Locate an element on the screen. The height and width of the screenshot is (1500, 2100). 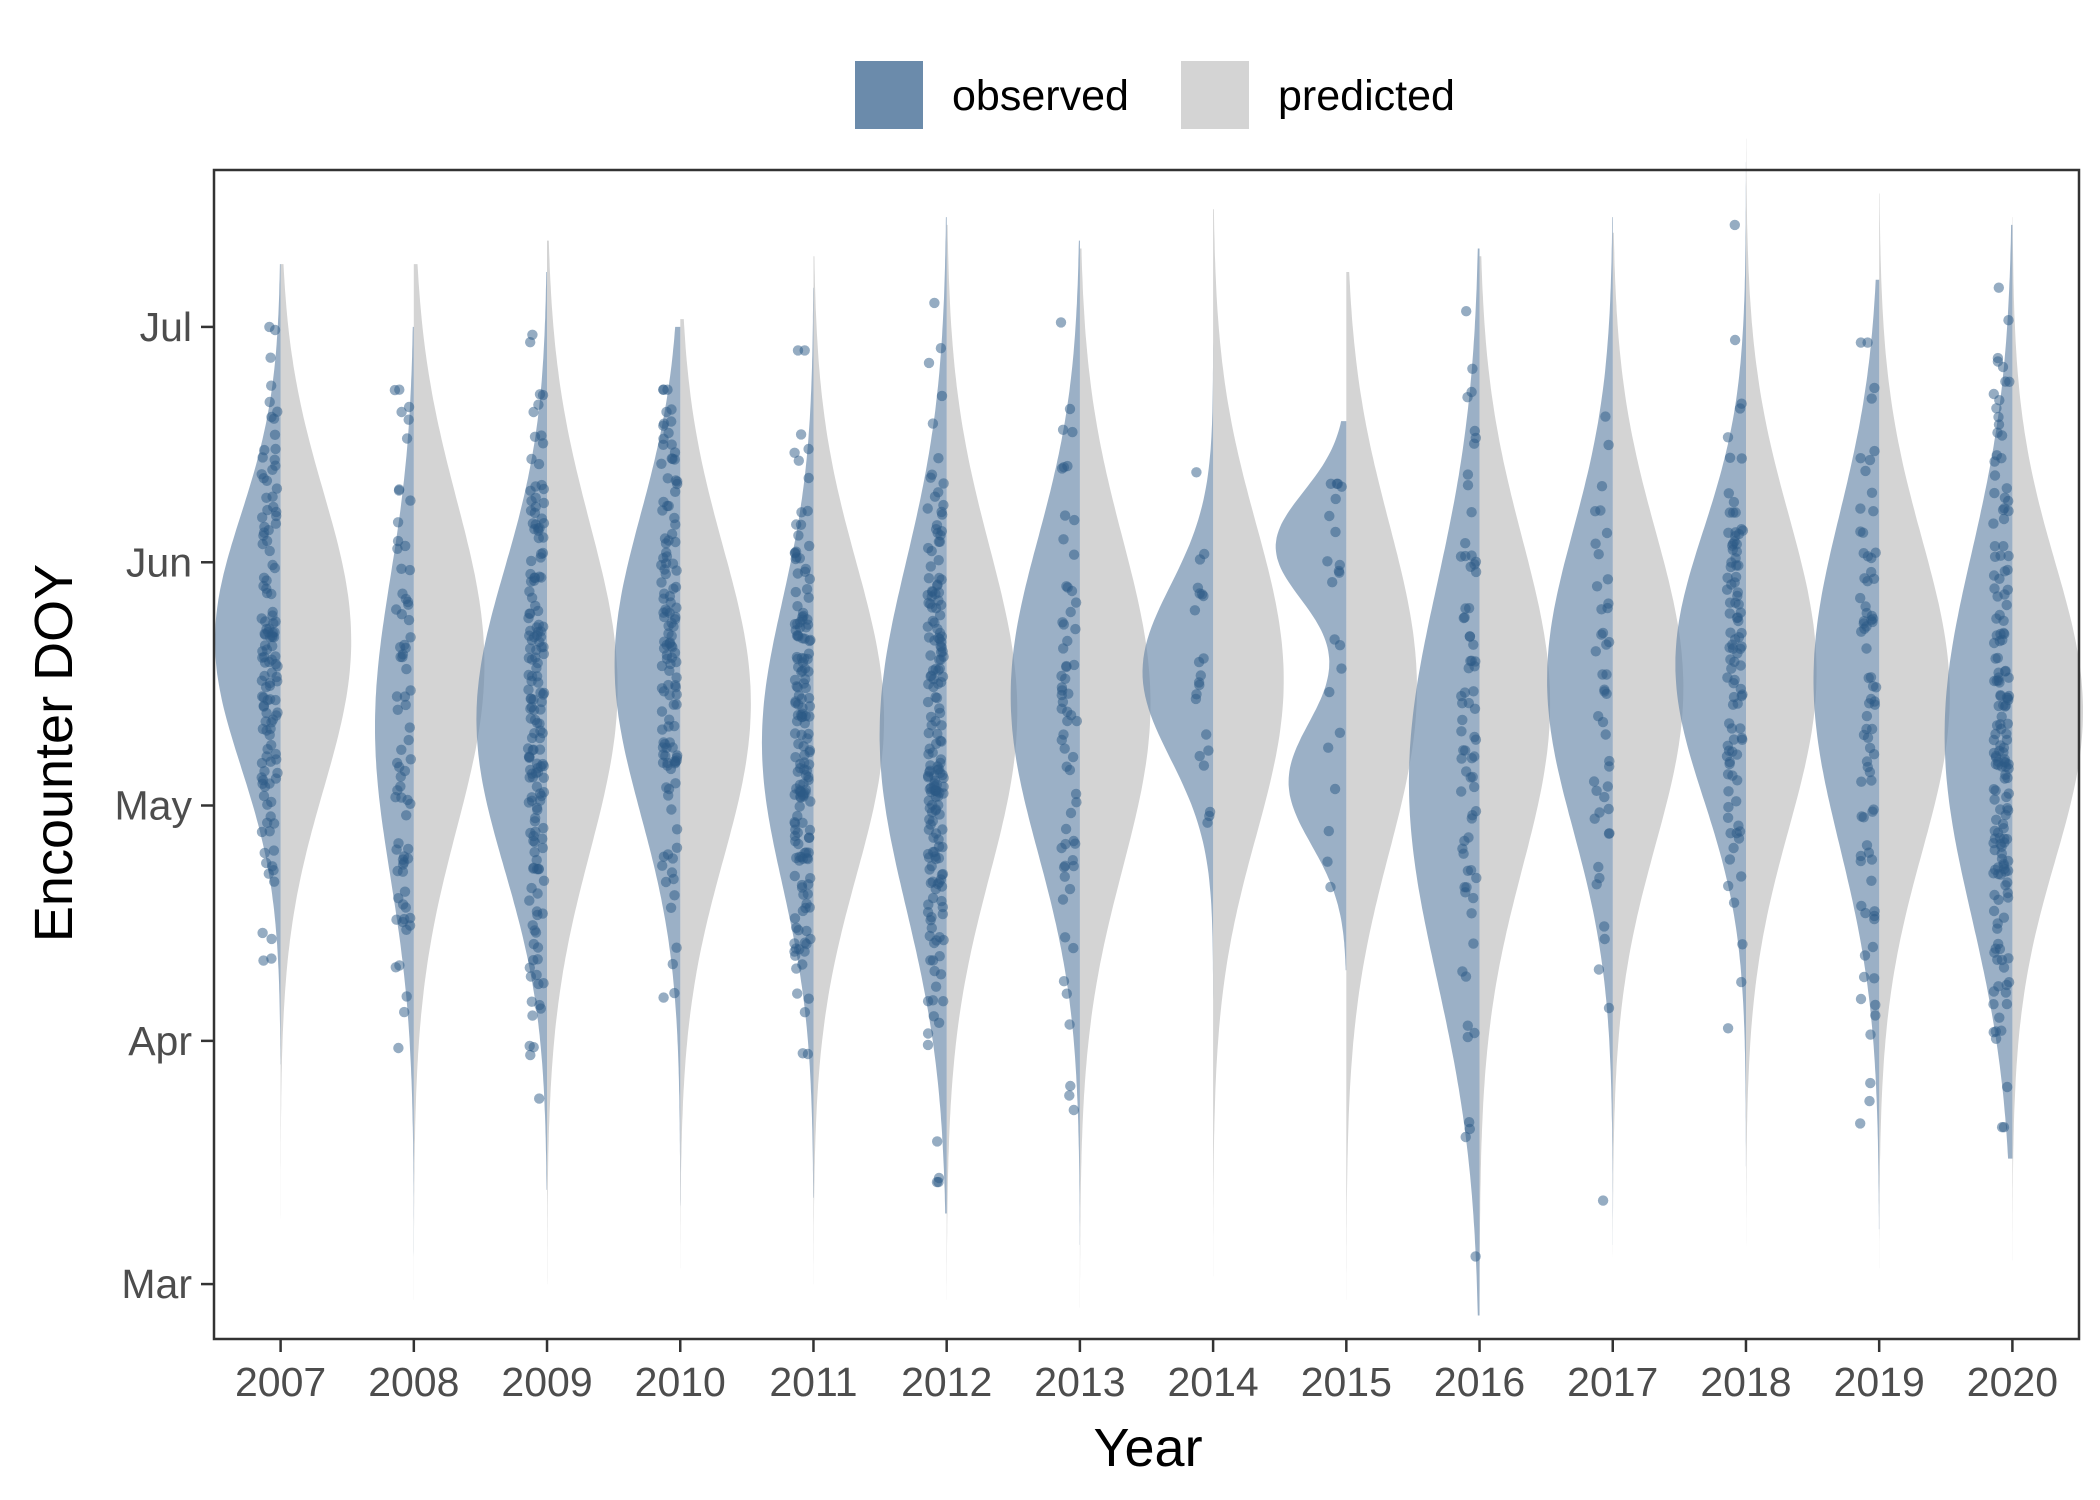
y-axis: Mar Apr May Jun Jul is located at coordinates (164, 805).